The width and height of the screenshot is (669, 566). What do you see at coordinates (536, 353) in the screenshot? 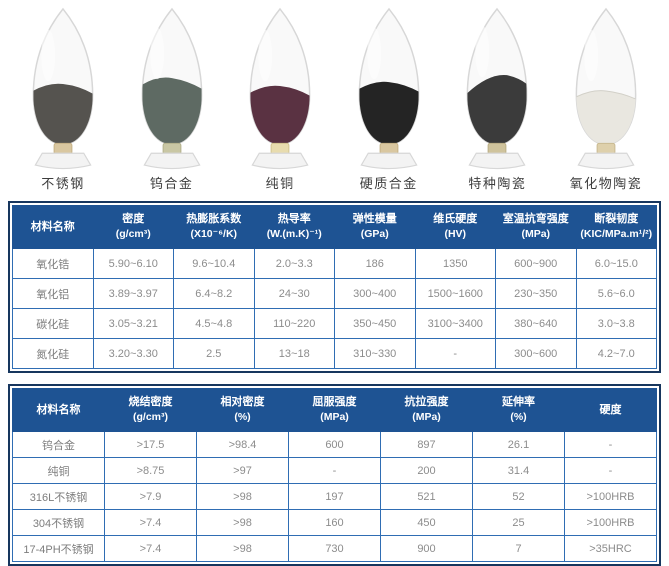
I see `table-cell: 300~600` at bounding box center [536, 353].